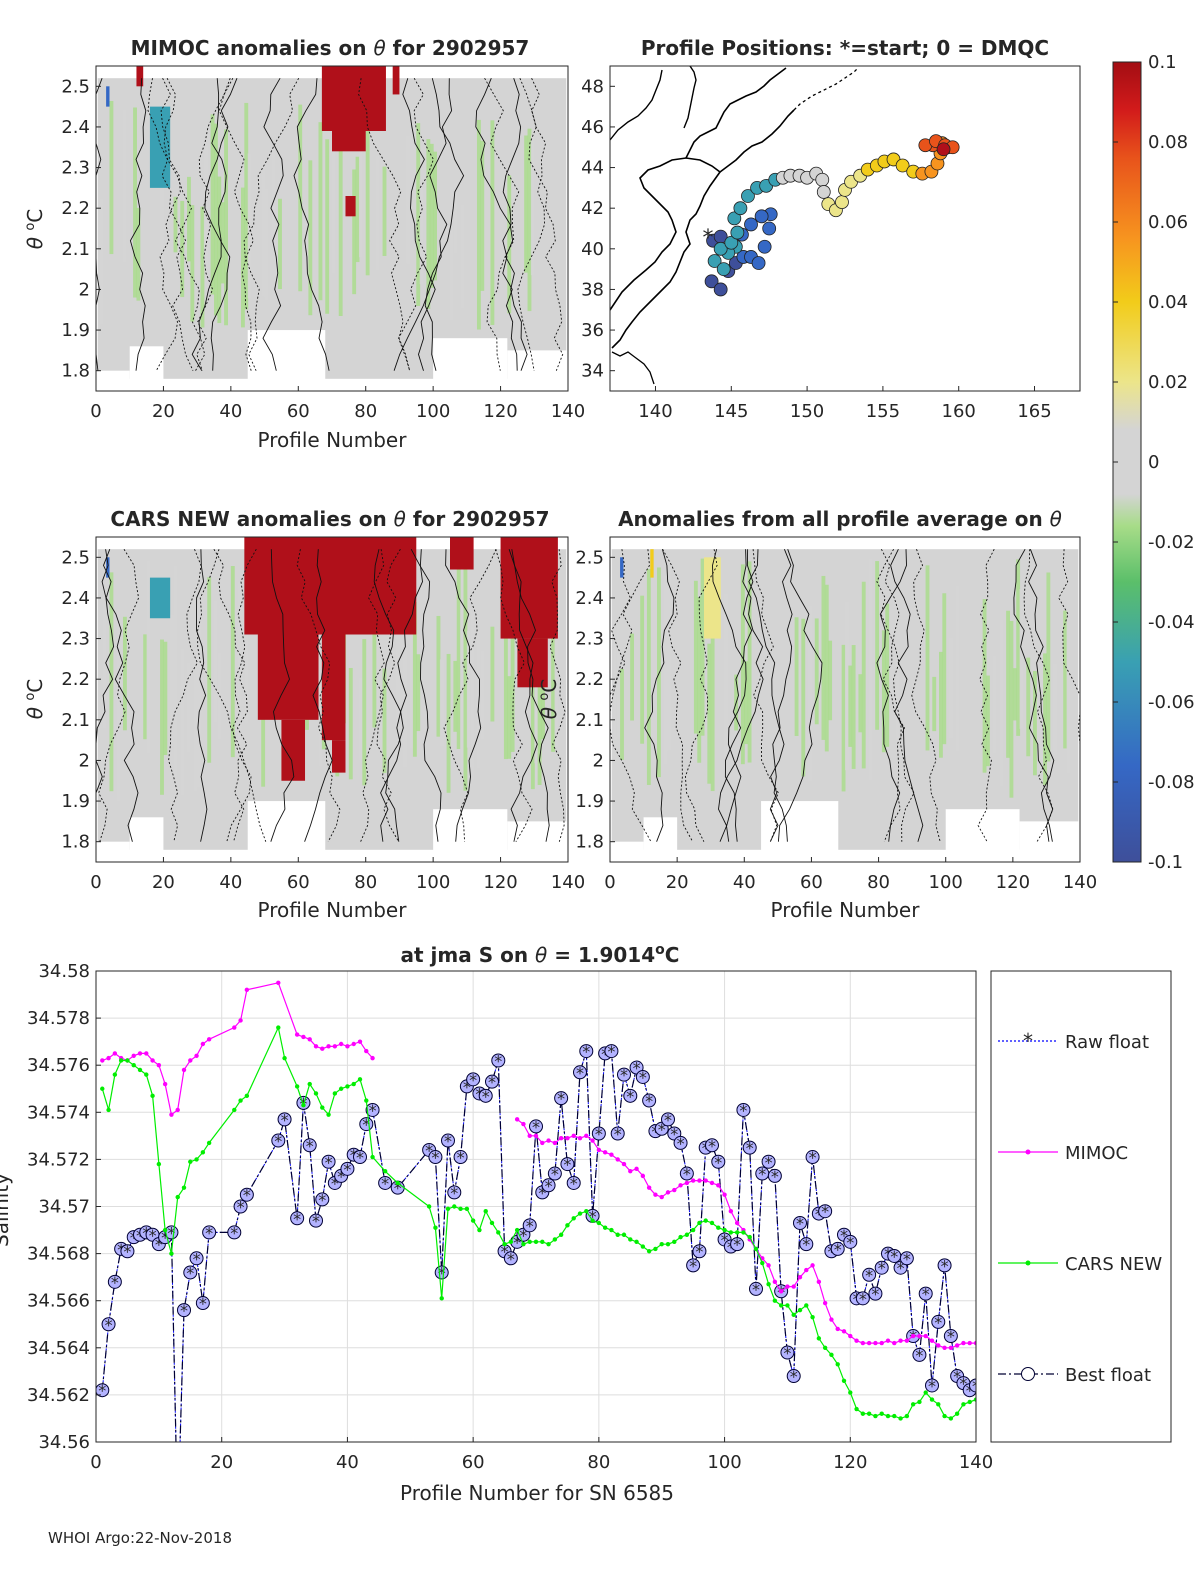  Describe the element at coordinates (1171, 702) in the screenshot. I see `colorbar-tick-label: -0.06` at that location.